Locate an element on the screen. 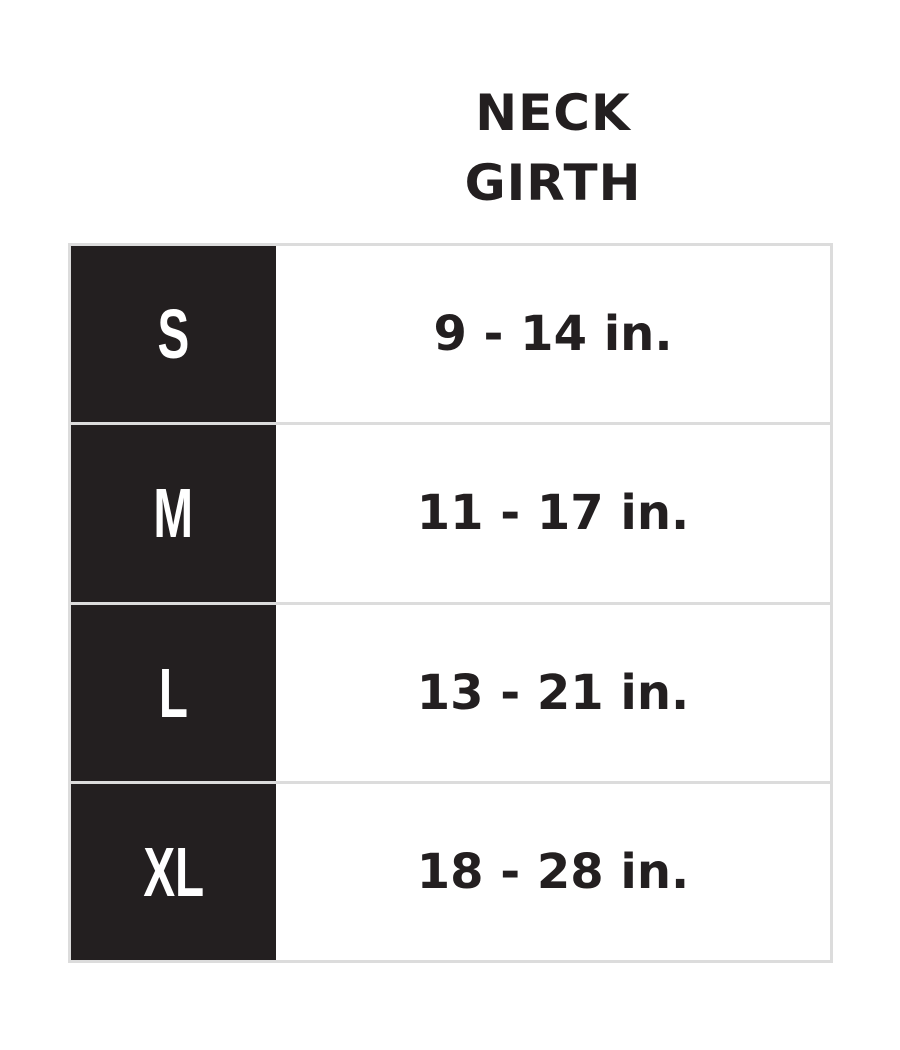  table-row-s: S 9 - 14 in. is located at coordinates (450, 334).